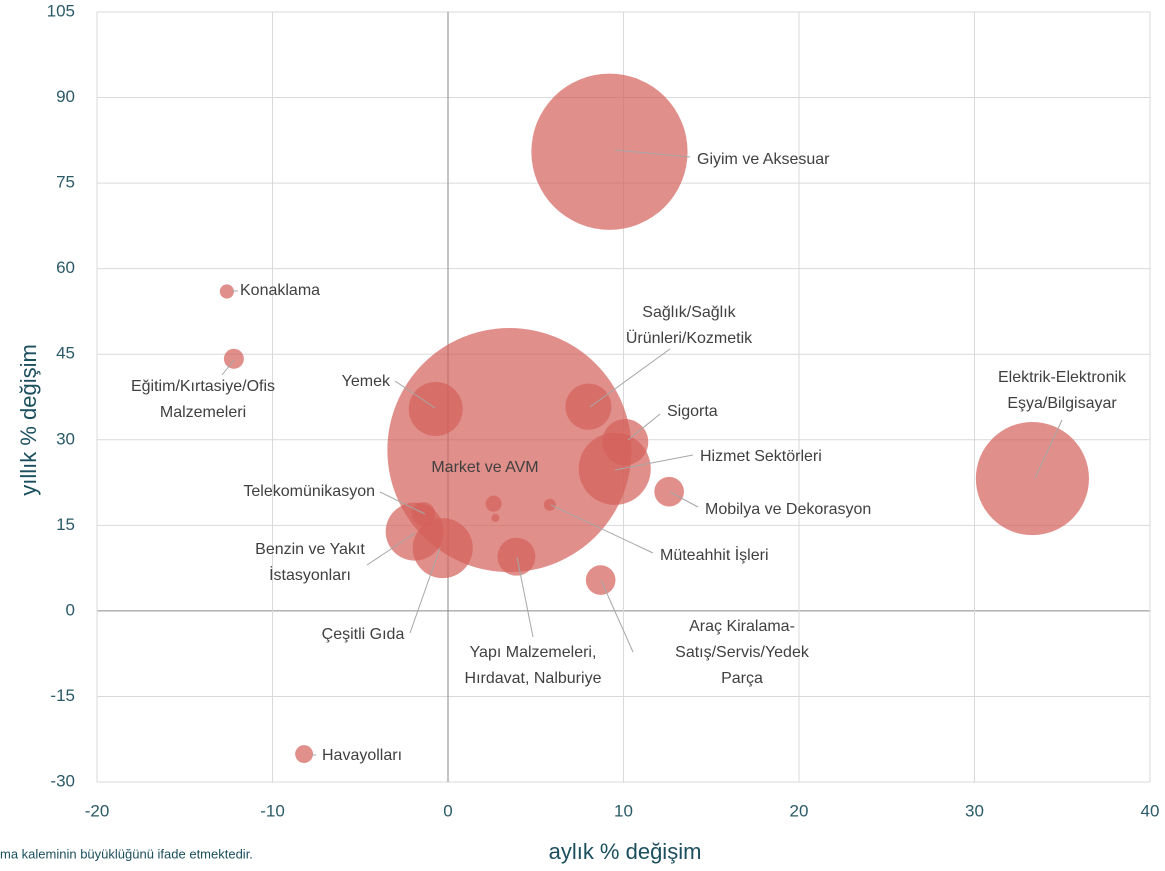  What do you see at coordinates (689, 338) in the screenshot?
I see `data-label: Ürünleri/Kozmetik` at bounding box center [689, 338].